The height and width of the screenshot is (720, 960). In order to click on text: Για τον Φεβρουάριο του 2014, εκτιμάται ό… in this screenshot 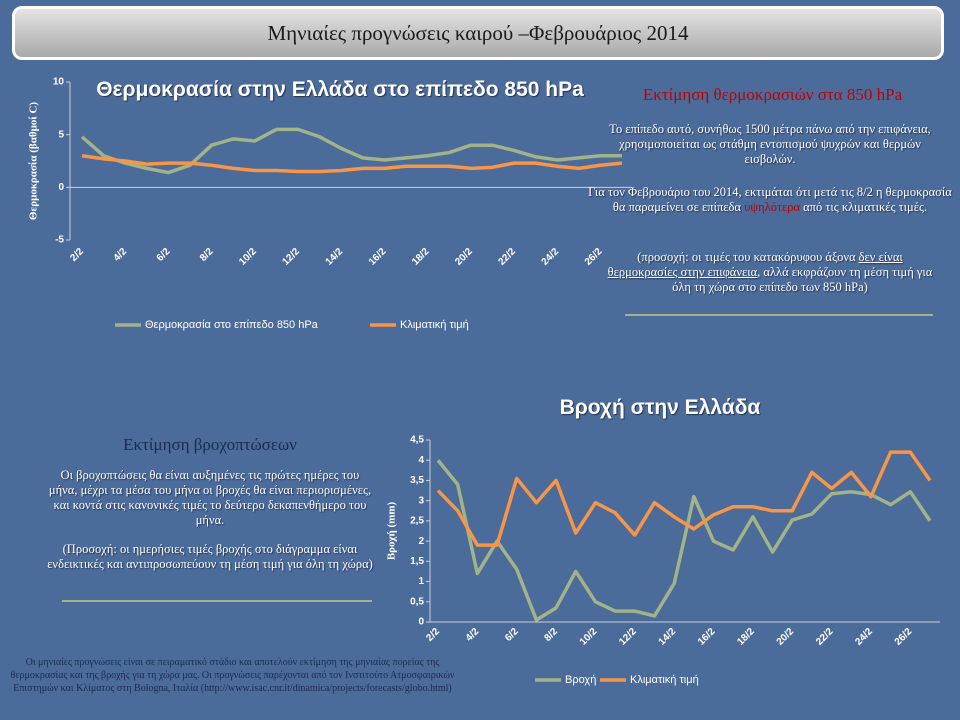, I will do `click(770, 199)`.